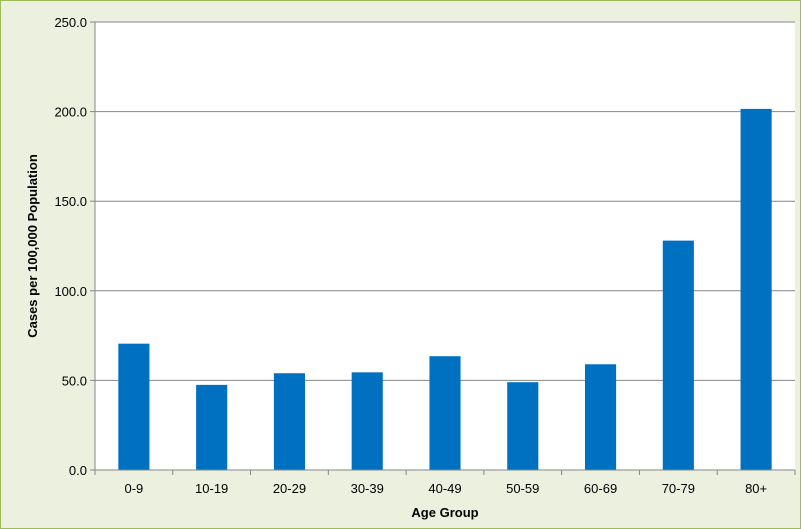 The height and width of the screenshot is (529, 801). I want to click on x-tick-label: 60-69, so click(600, 488).